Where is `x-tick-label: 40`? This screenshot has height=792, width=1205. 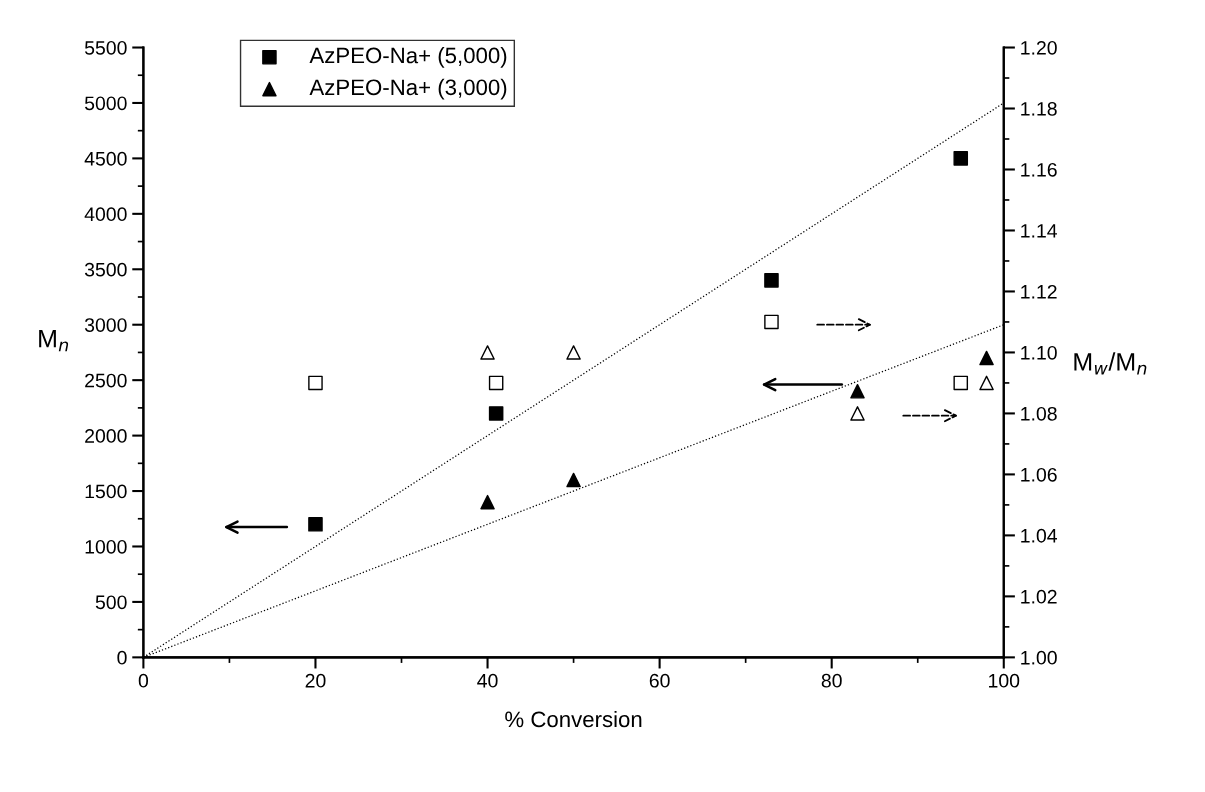
x-tick-label: 40 is located at coordinates (487, 680).